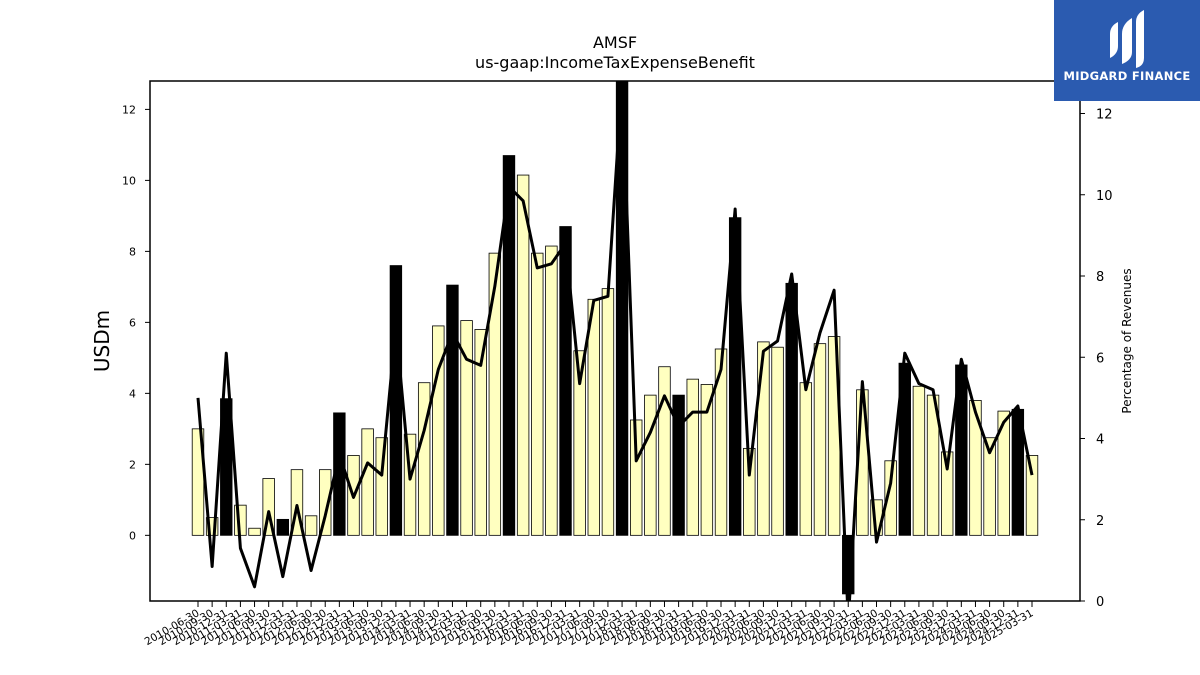  What do you see at coordinates (132, 393) in the screenshot?
I see `y-tick-label: 4` at bounding box center [132, 393].